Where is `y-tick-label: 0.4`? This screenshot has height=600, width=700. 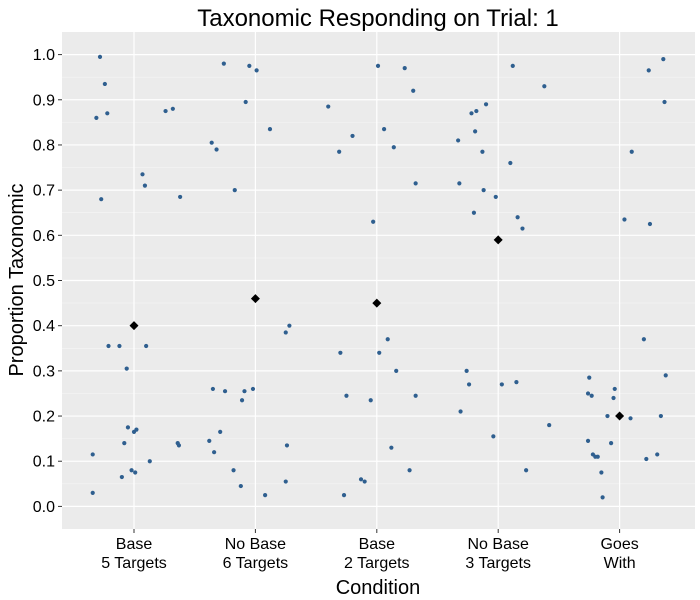 y-tick-label: 0.4 is located at coordinates (44, 326).